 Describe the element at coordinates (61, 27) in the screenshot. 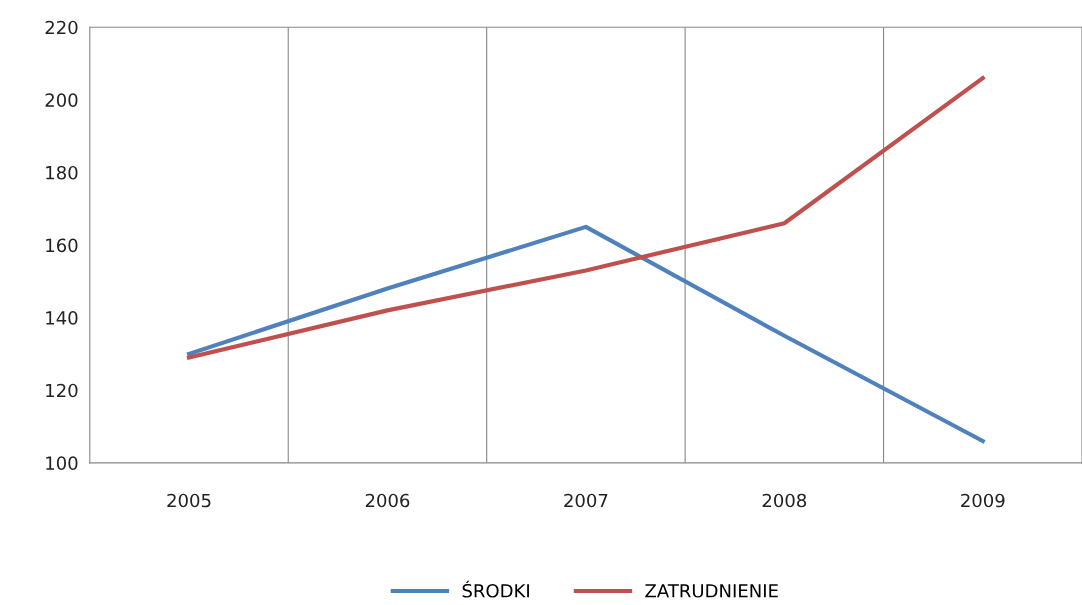

I see `y-tick-label: 220` at that location.